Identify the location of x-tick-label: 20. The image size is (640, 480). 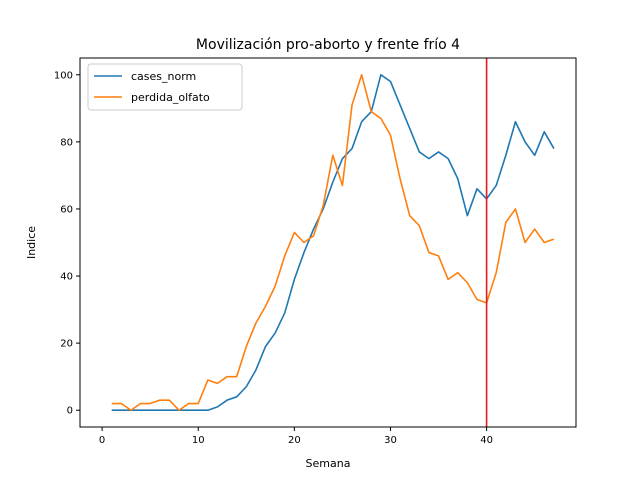
(294, 440).